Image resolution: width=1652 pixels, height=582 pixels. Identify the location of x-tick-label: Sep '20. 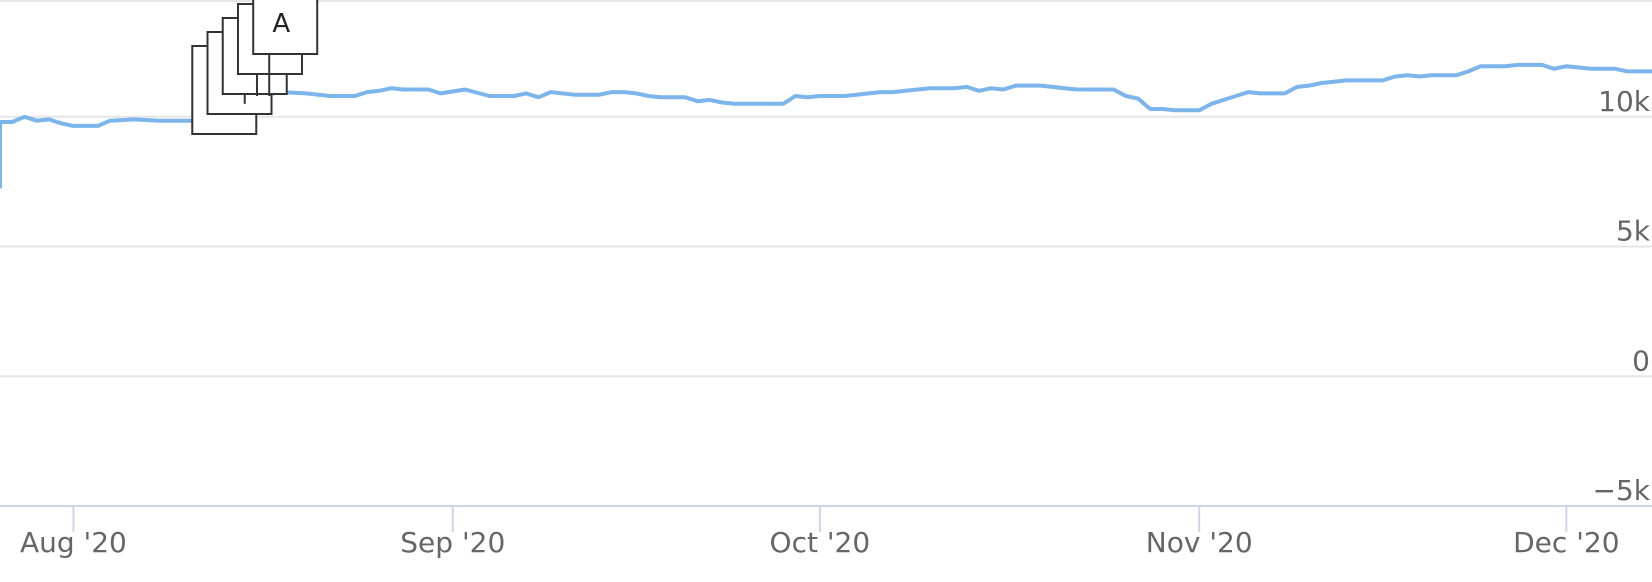
(452, 542).